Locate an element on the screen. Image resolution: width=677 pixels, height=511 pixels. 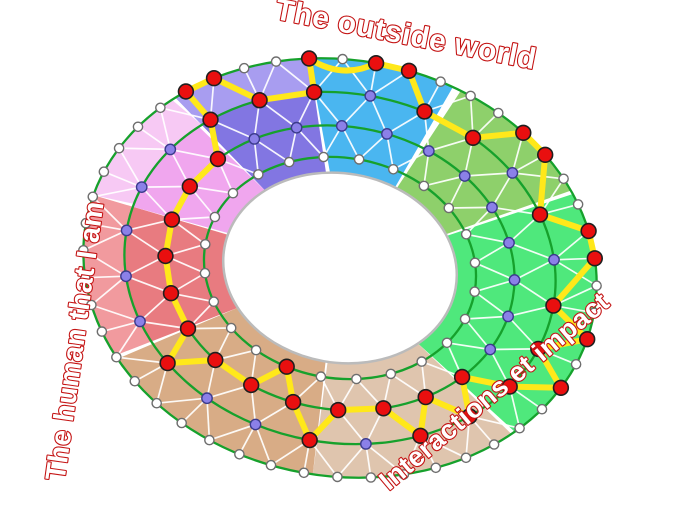
sector-salmon-red-inner is located at coordinates (181, 274).